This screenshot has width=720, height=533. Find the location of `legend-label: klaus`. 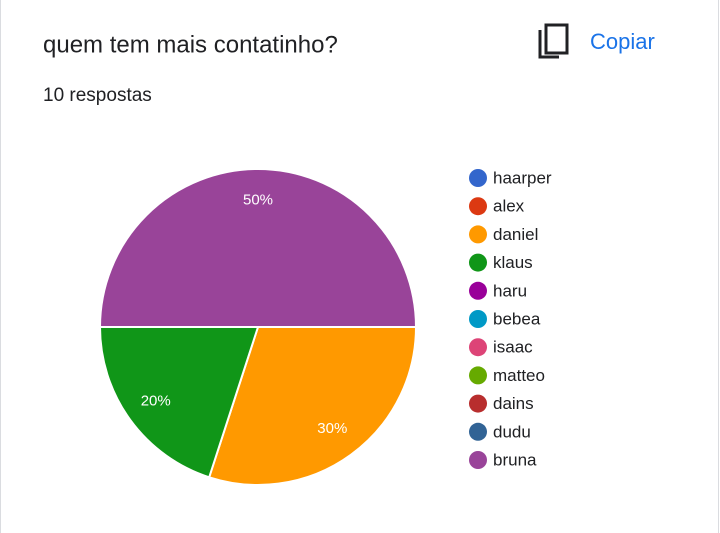

legend-label: klaus is located at coordinates (513, 262).